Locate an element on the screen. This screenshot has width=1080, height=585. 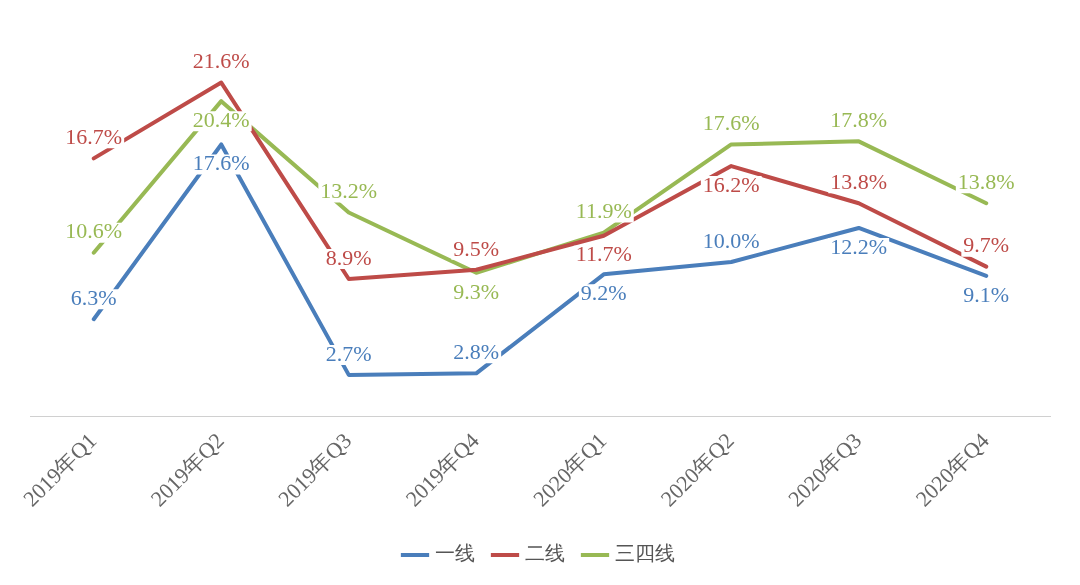
data-label: 16.2% is located at coordinates (731, 184).